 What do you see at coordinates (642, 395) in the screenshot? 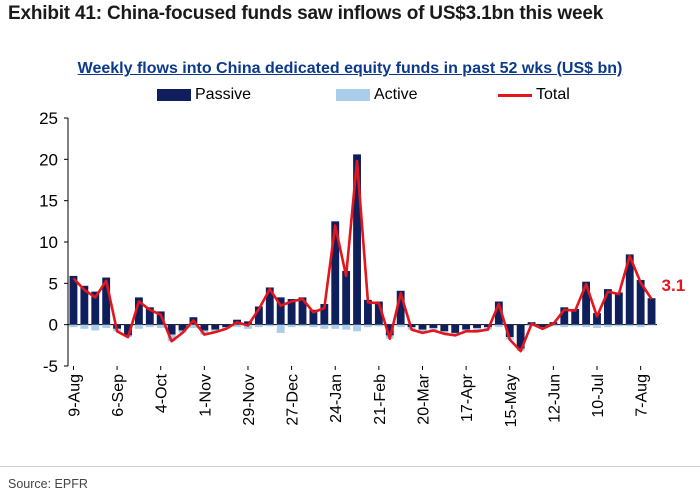
I see `x-tick-label: 7-Aug` at bounding box center [642, 395].